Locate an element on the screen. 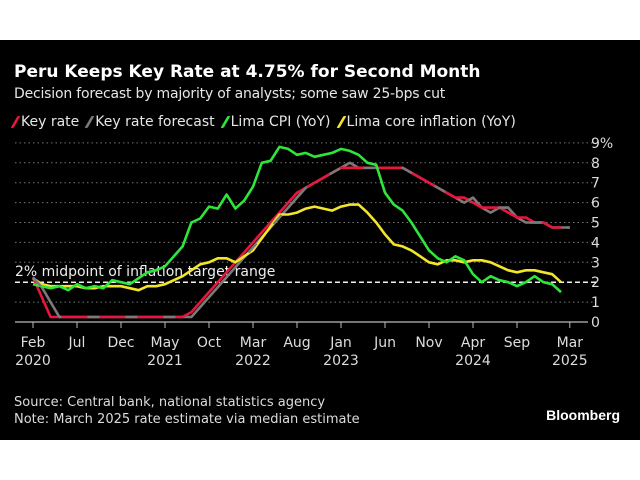  y-tick-label: 7 is located at coordinates (595, 184).